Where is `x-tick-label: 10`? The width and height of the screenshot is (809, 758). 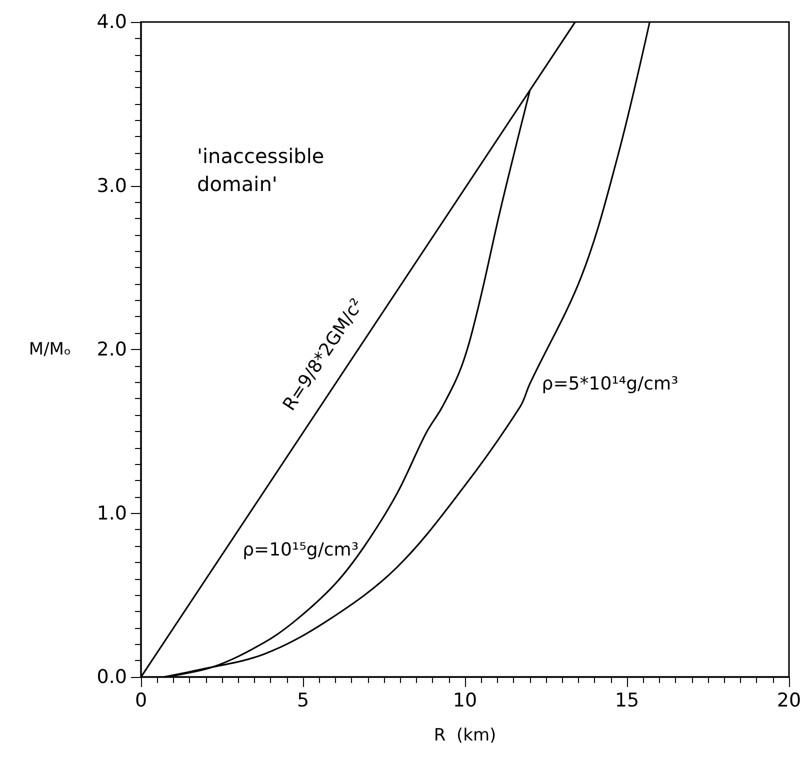
x-tick-label: 10 is located at coordinates (465, 701).